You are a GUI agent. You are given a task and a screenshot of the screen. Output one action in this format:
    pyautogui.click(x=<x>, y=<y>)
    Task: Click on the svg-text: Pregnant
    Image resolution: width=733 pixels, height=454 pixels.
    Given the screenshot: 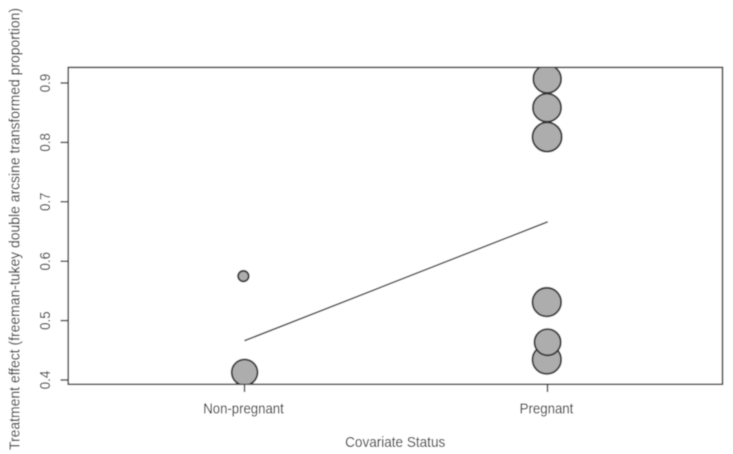 What is the action you would take?
    pyautogui.click(x=547, y=409)
    